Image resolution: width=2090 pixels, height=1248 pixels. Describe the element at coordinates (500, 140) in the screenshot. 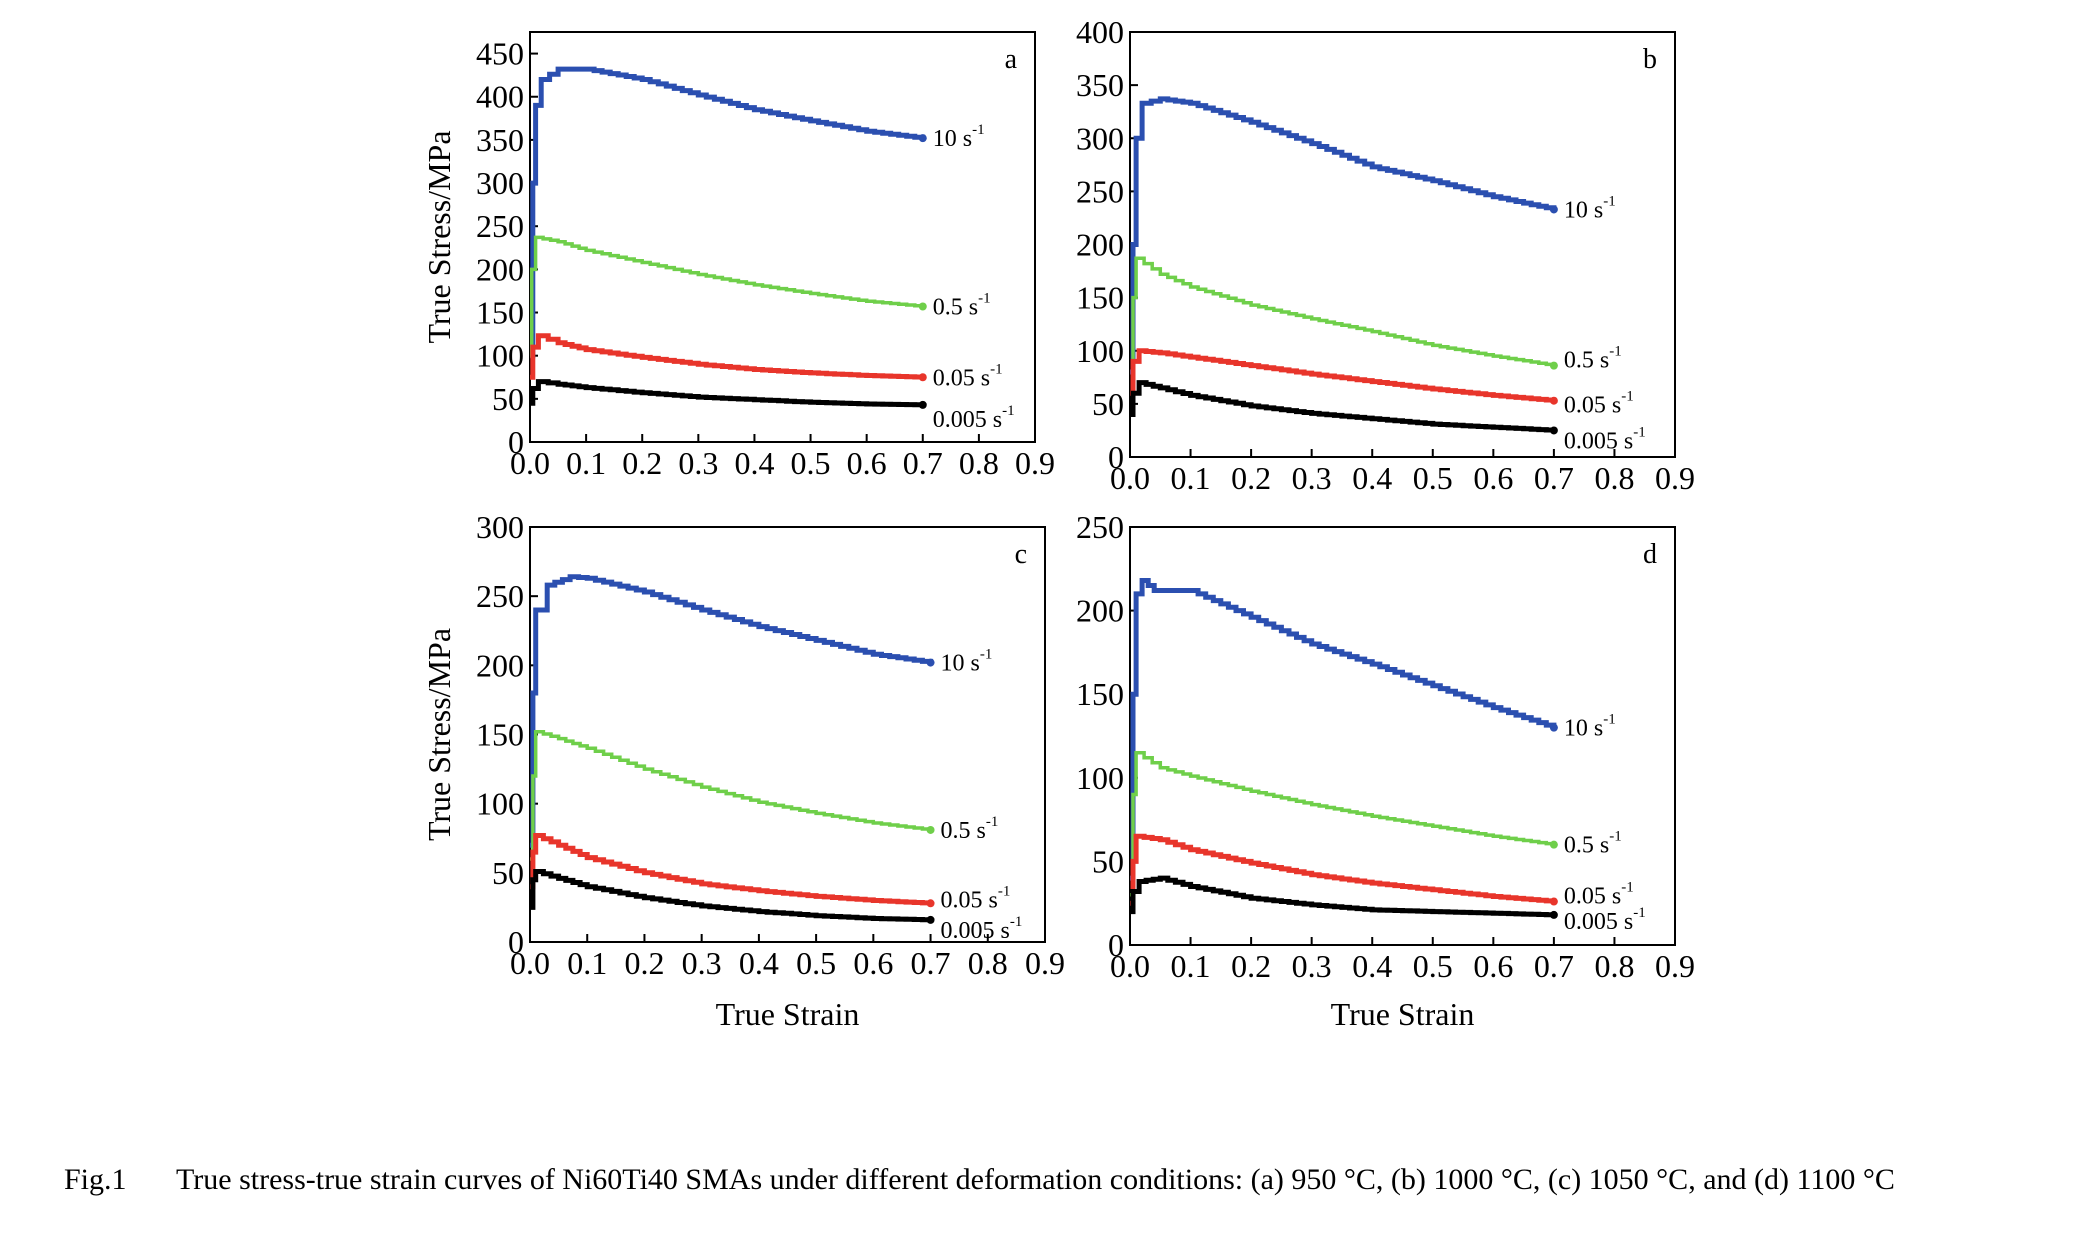

I see `y-tick-label: 350` at that location.